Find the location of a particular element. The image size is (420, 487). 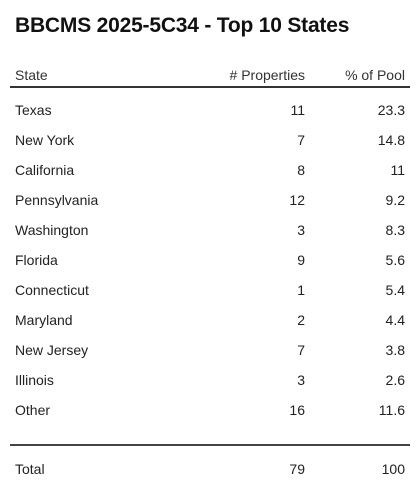

cell-pct-pool: 3.8 is located at coordinates (395, 350).